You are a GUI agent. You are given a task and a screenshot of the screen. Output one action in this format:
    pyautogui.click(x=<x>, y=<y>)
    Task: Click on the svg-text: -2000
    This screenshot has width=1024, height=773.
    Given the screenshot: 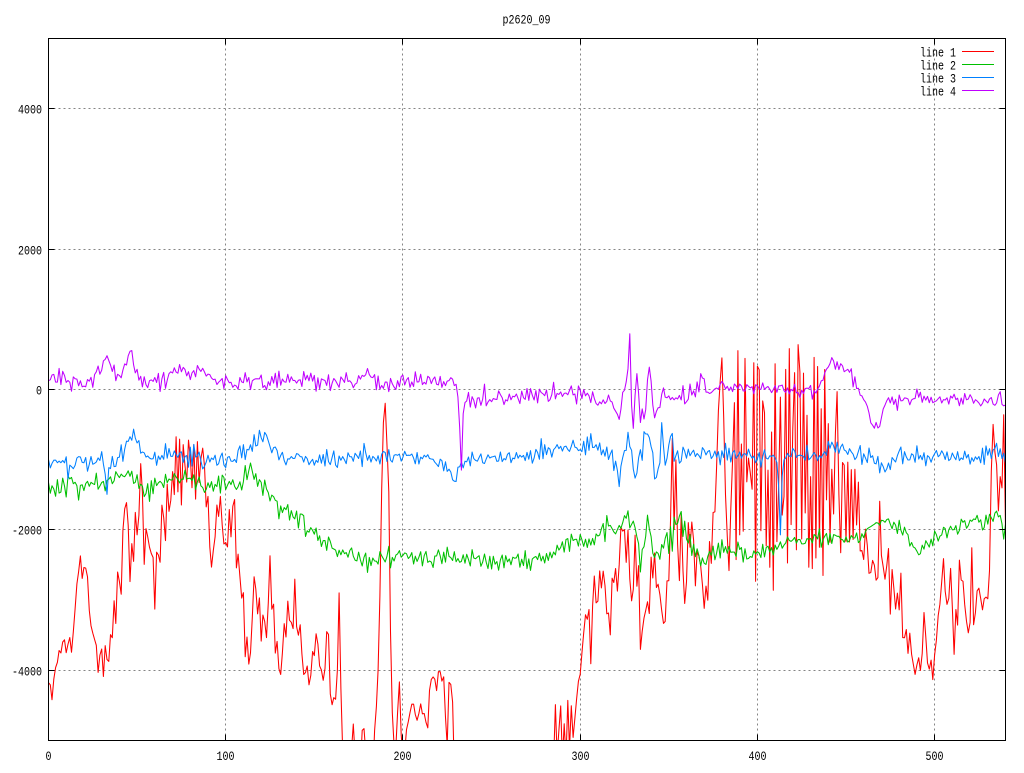 What is the action you would take?
    pyautogui.click(x=27, y=531)
    